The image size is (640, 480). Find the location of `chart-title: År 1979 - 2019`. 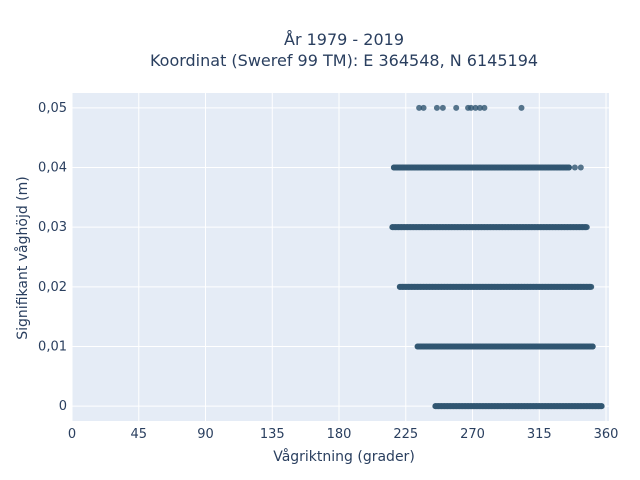

chart-title: År 1979 - 2019 is located at coordinates (344, 39).